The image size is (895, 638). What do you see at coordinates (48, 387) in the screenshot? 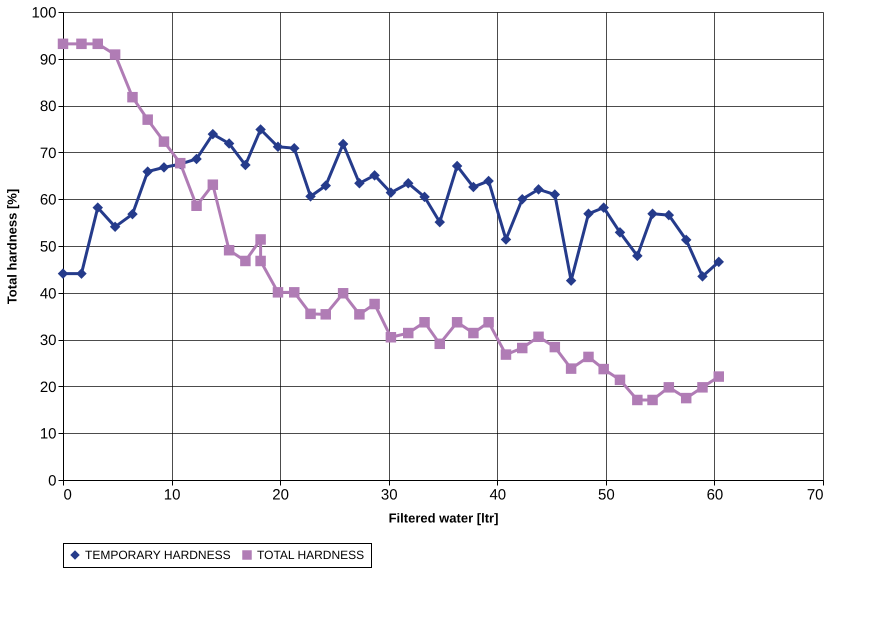
I see `y-tick-label: 20` at bounding box center [48, 387].